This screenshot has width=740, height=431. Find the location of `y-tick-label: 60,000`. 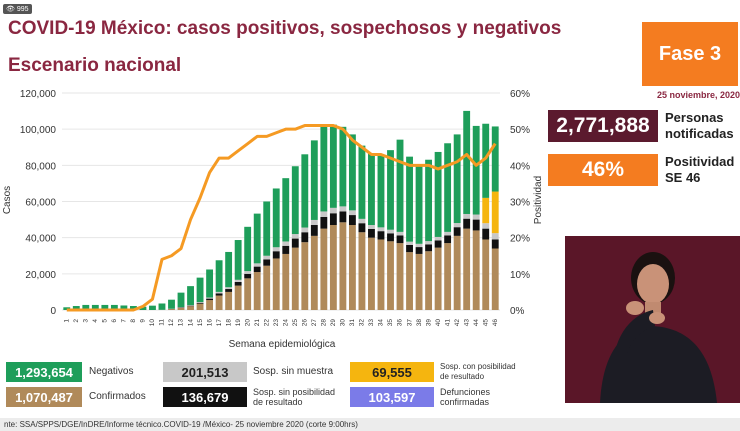

y-tick-label: 60,000 is located at coordinates (40, 203).